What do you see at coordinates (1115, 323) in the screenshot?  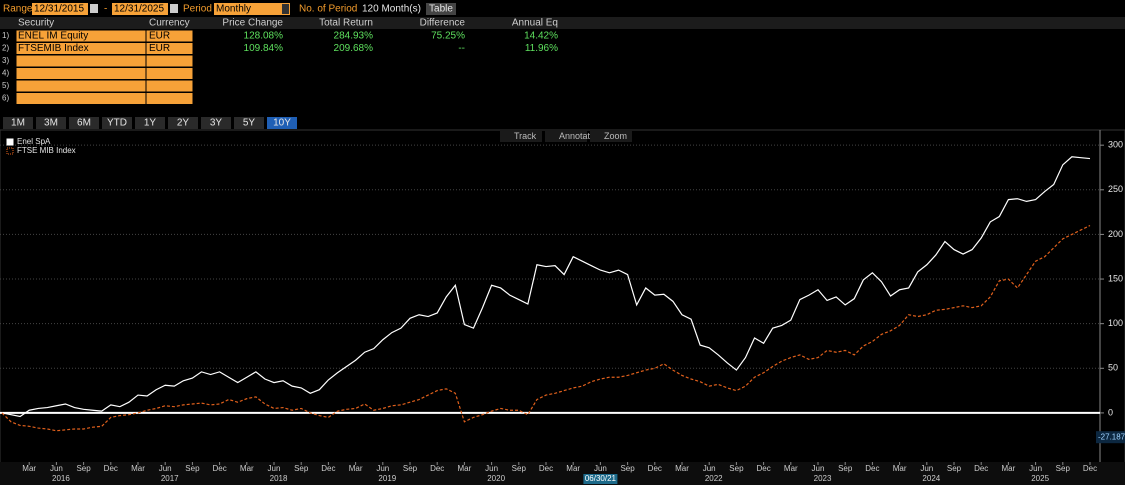 I see `y-tick-label: 100` at bounding box center [1115, 323].